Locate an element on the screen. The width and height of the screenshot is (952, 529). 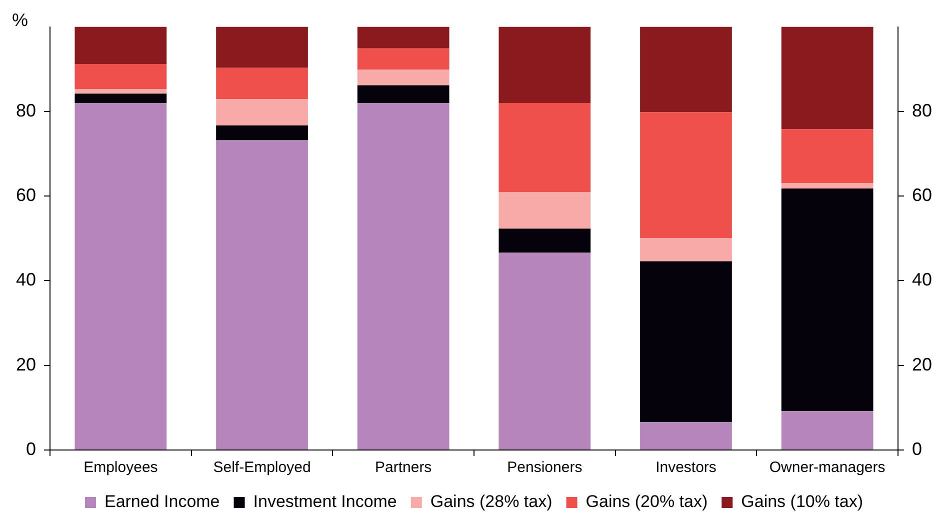
x-tick-label: Investors is located at coordinates (686, 467).